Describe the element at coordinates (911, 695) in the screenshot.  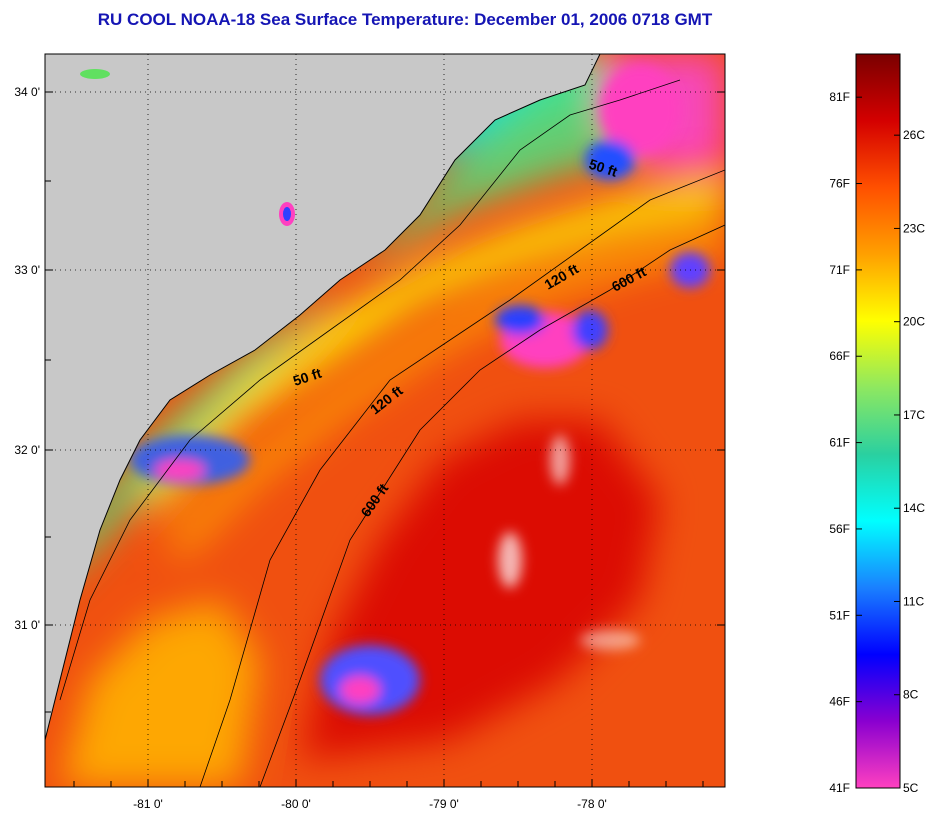
I see `colorbar-c-label: 8C` at that location.